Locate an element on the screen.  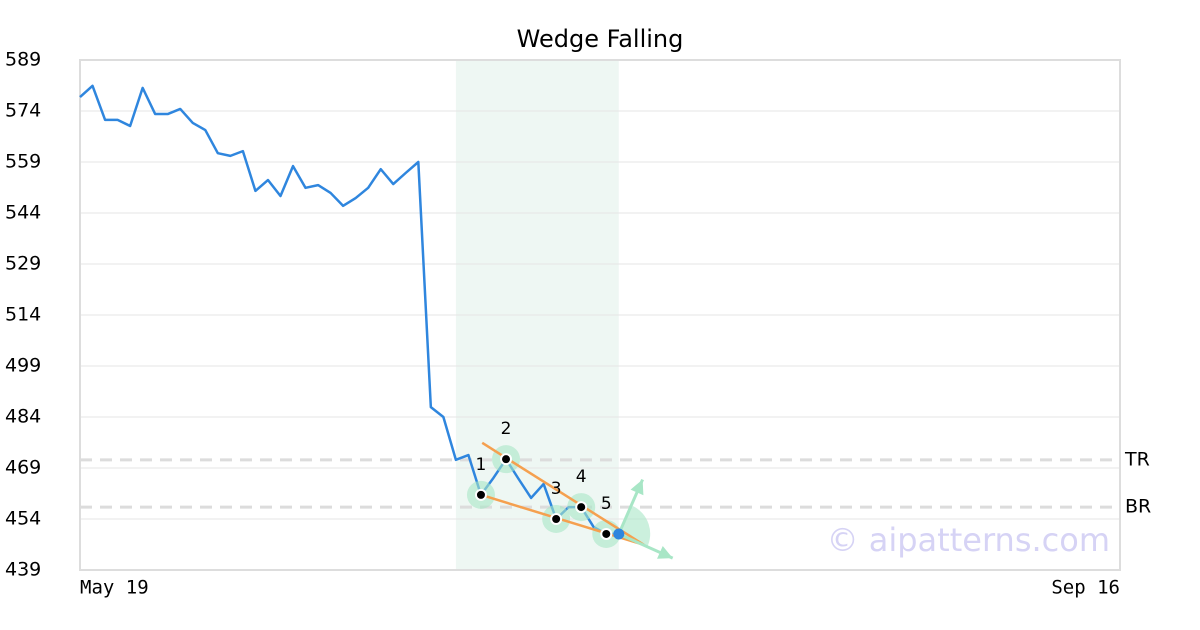
y-tick-label: 574 is located at coordinates (23, 111).